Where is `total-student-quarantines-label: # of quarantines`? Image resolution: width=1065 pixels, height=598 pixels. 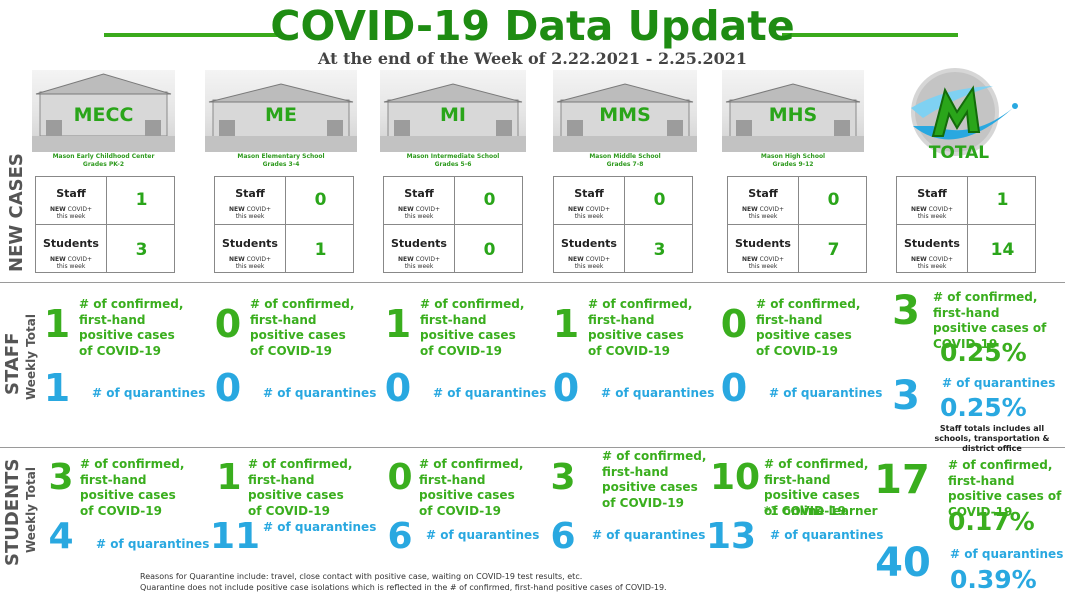
total-student-quarantines-label: # of quarantines is located at coordinates (1007, 554).